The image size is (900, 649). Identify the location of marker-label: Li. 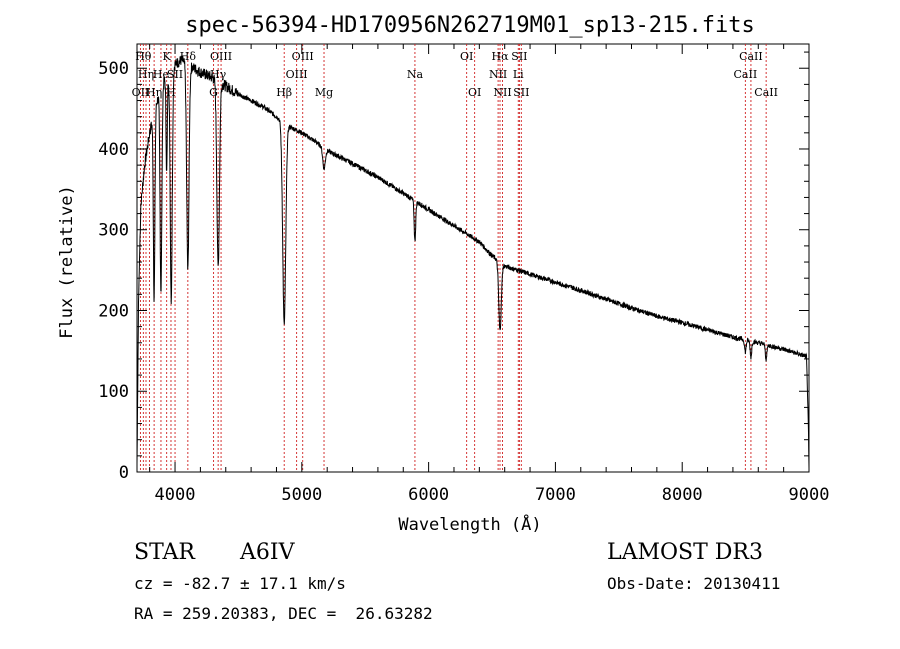
(518, 74).